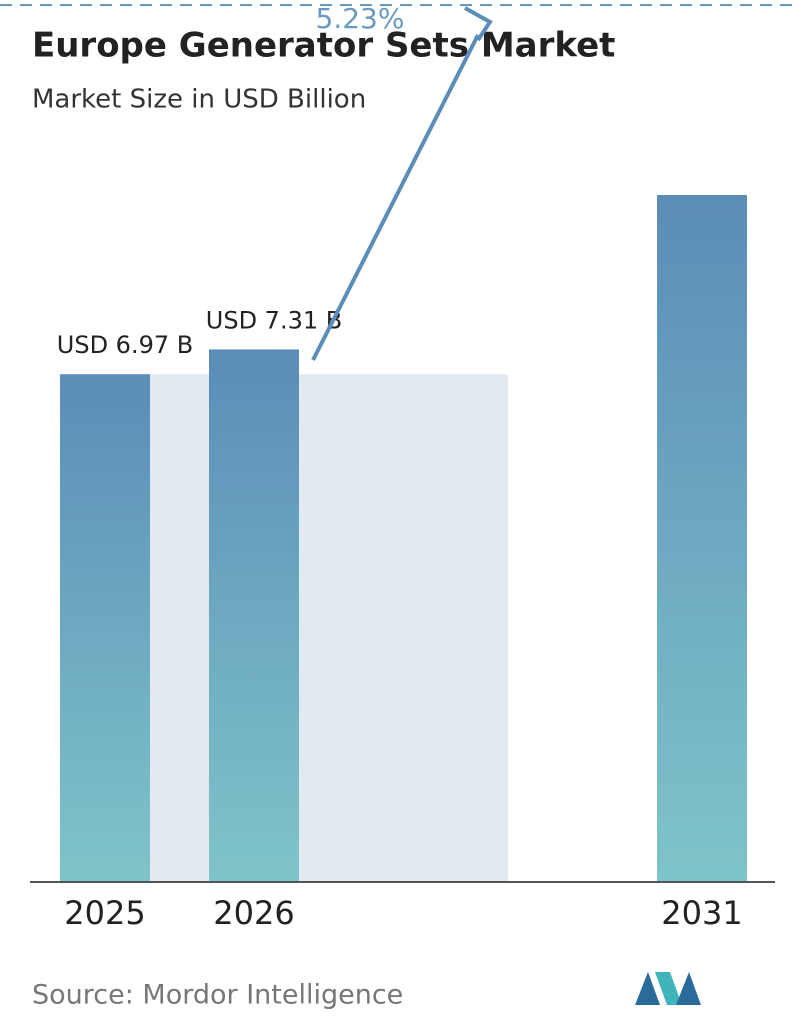 The image size is (796, 1034). What do you see at coordinates (701, 913) in the screenshot?
I see `x-tick-label: 2031` at bounding box center [701, 913].